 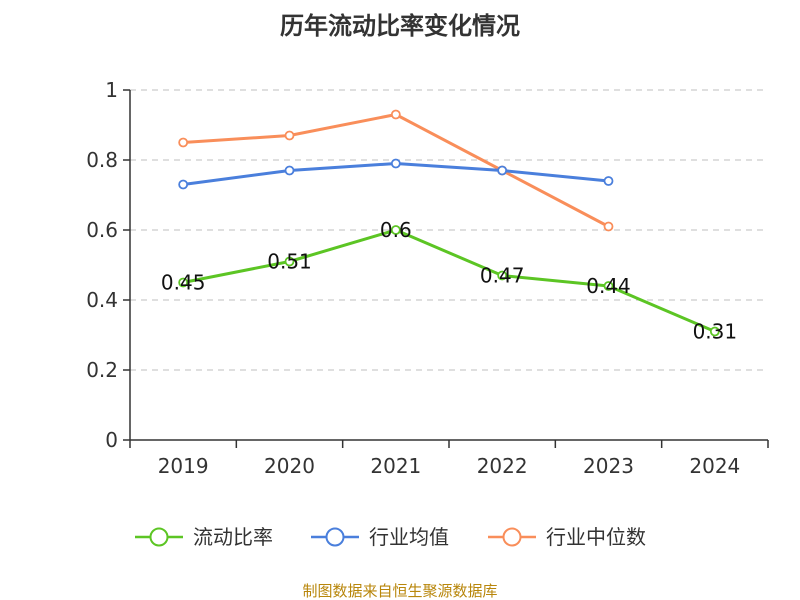 I want to click on legend: 流动比率 行业均值 行业中位数, so click(x=390, y=537).